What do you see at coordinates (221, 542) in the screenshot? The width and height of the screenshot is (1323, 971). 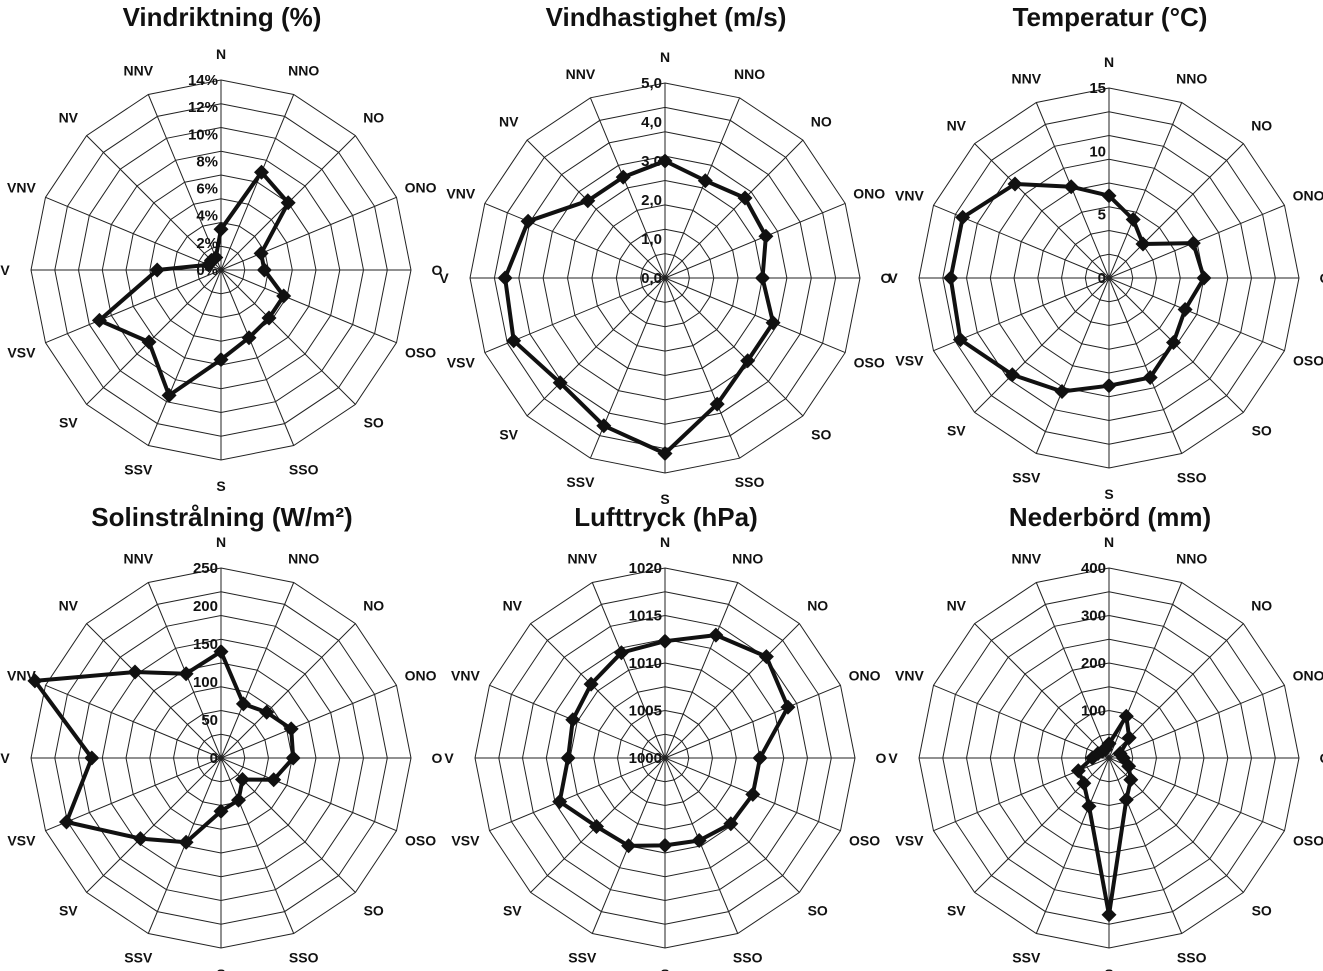 I see `direction-label-n: N` at bounding box center [221, 542].